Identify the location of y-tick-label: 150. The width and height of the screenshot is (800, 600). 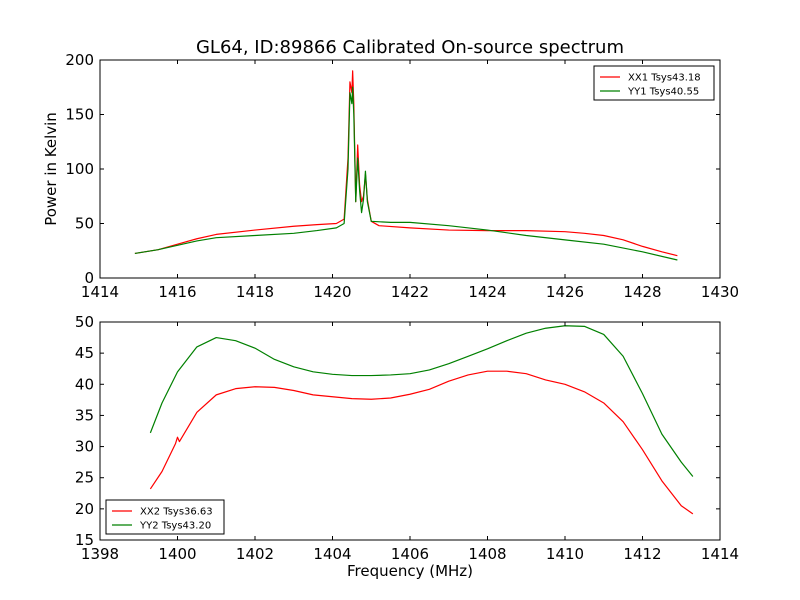
(79, 115).